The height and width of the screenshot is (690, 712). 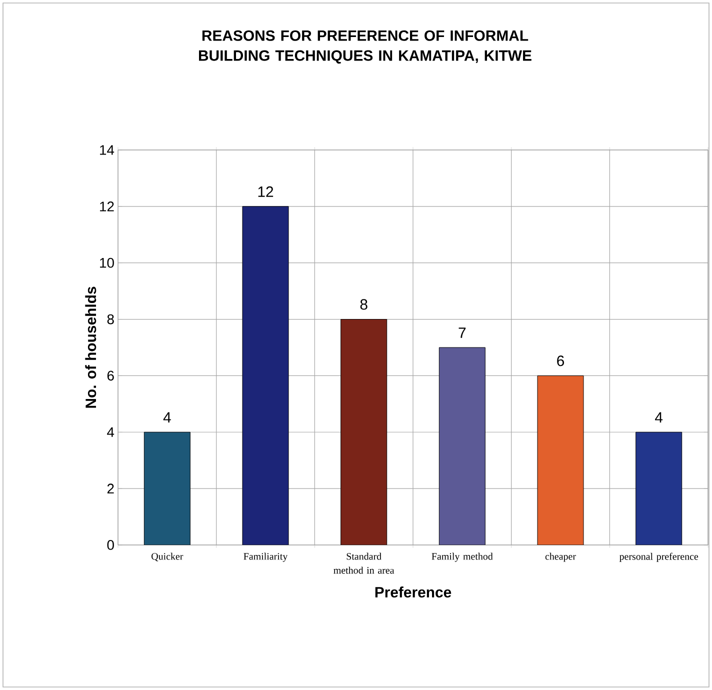 I want to click on data-label: 6, so click(x=560, y=361).